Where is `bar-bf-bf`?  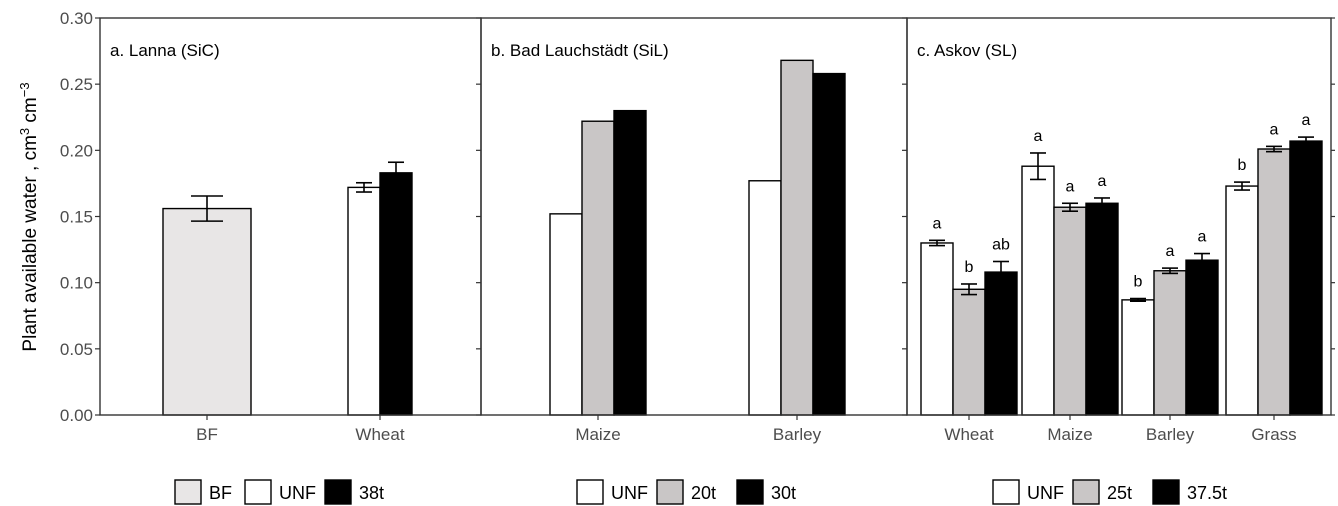 bar-bf-bf is located at coordinates (207, 311).